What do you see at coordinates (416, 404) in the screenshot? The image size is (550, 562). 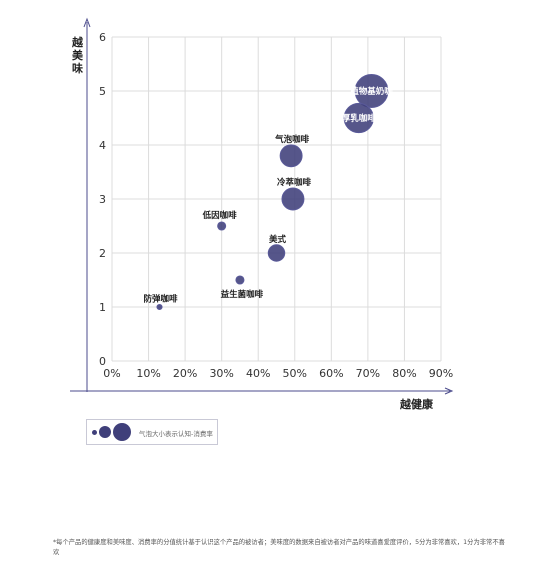 I see `x-axis-title: 越健康` at bounding box center [416, 404].